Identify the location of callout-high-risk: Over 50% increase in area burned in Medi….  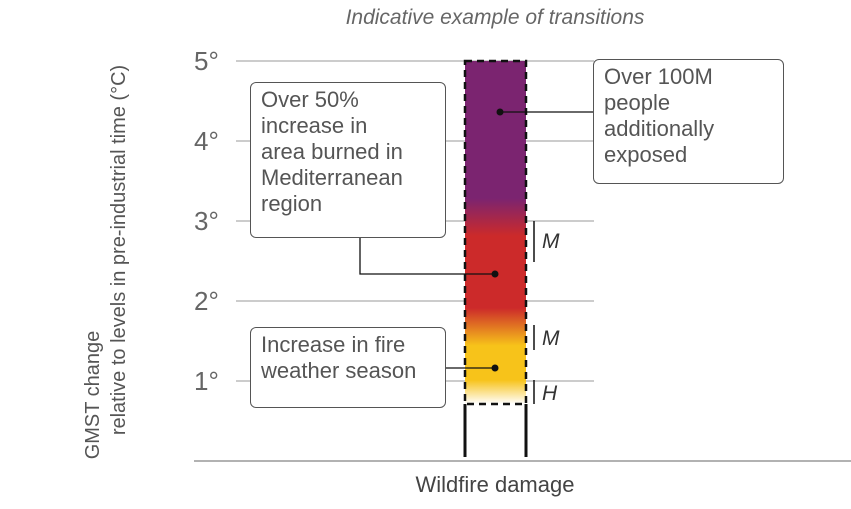
(348, 160).